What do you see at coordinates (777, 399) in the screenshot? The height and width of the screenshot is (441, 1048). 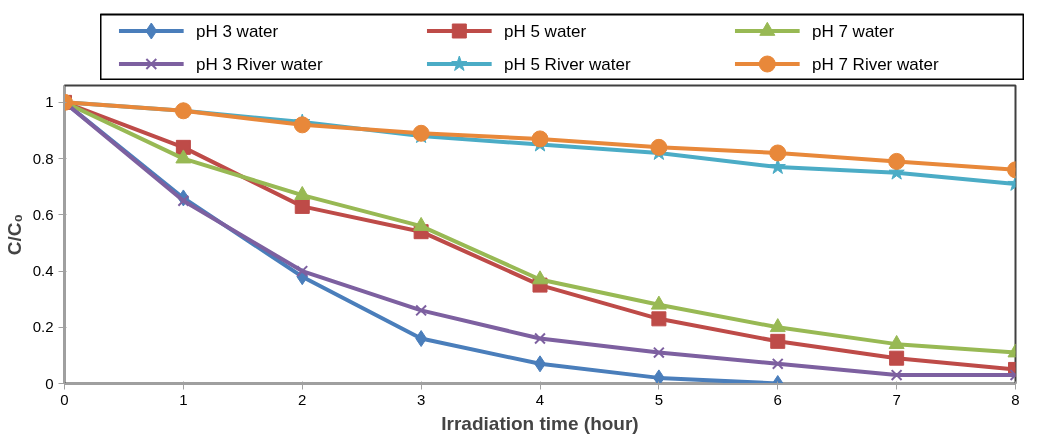 I see `x-tick-label: 6` at bounding box center [777, 399].